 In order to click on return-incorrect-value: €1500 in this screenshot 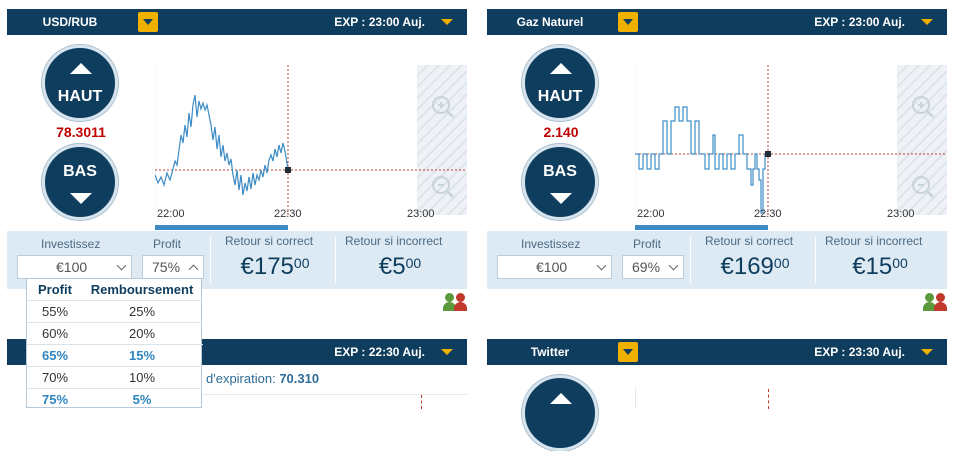, I will do `click(880, 267)`.